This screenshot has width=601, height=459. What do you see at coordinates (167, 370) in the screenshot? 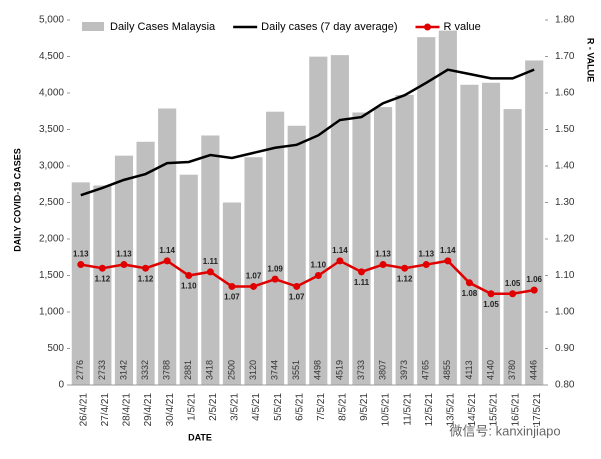
I see `bar-value-label: 3788` at bounding box center [167, 370].